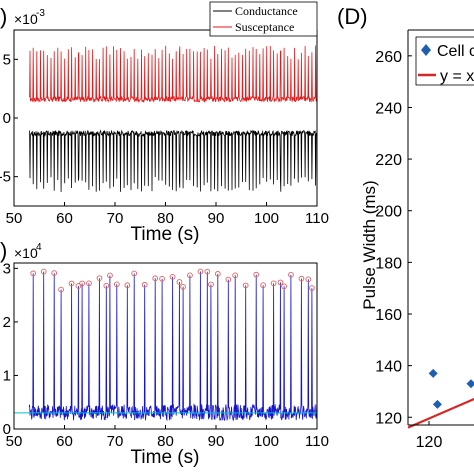  I want to click on y-tick-label-bottom-1: 2, so click(7, 322).